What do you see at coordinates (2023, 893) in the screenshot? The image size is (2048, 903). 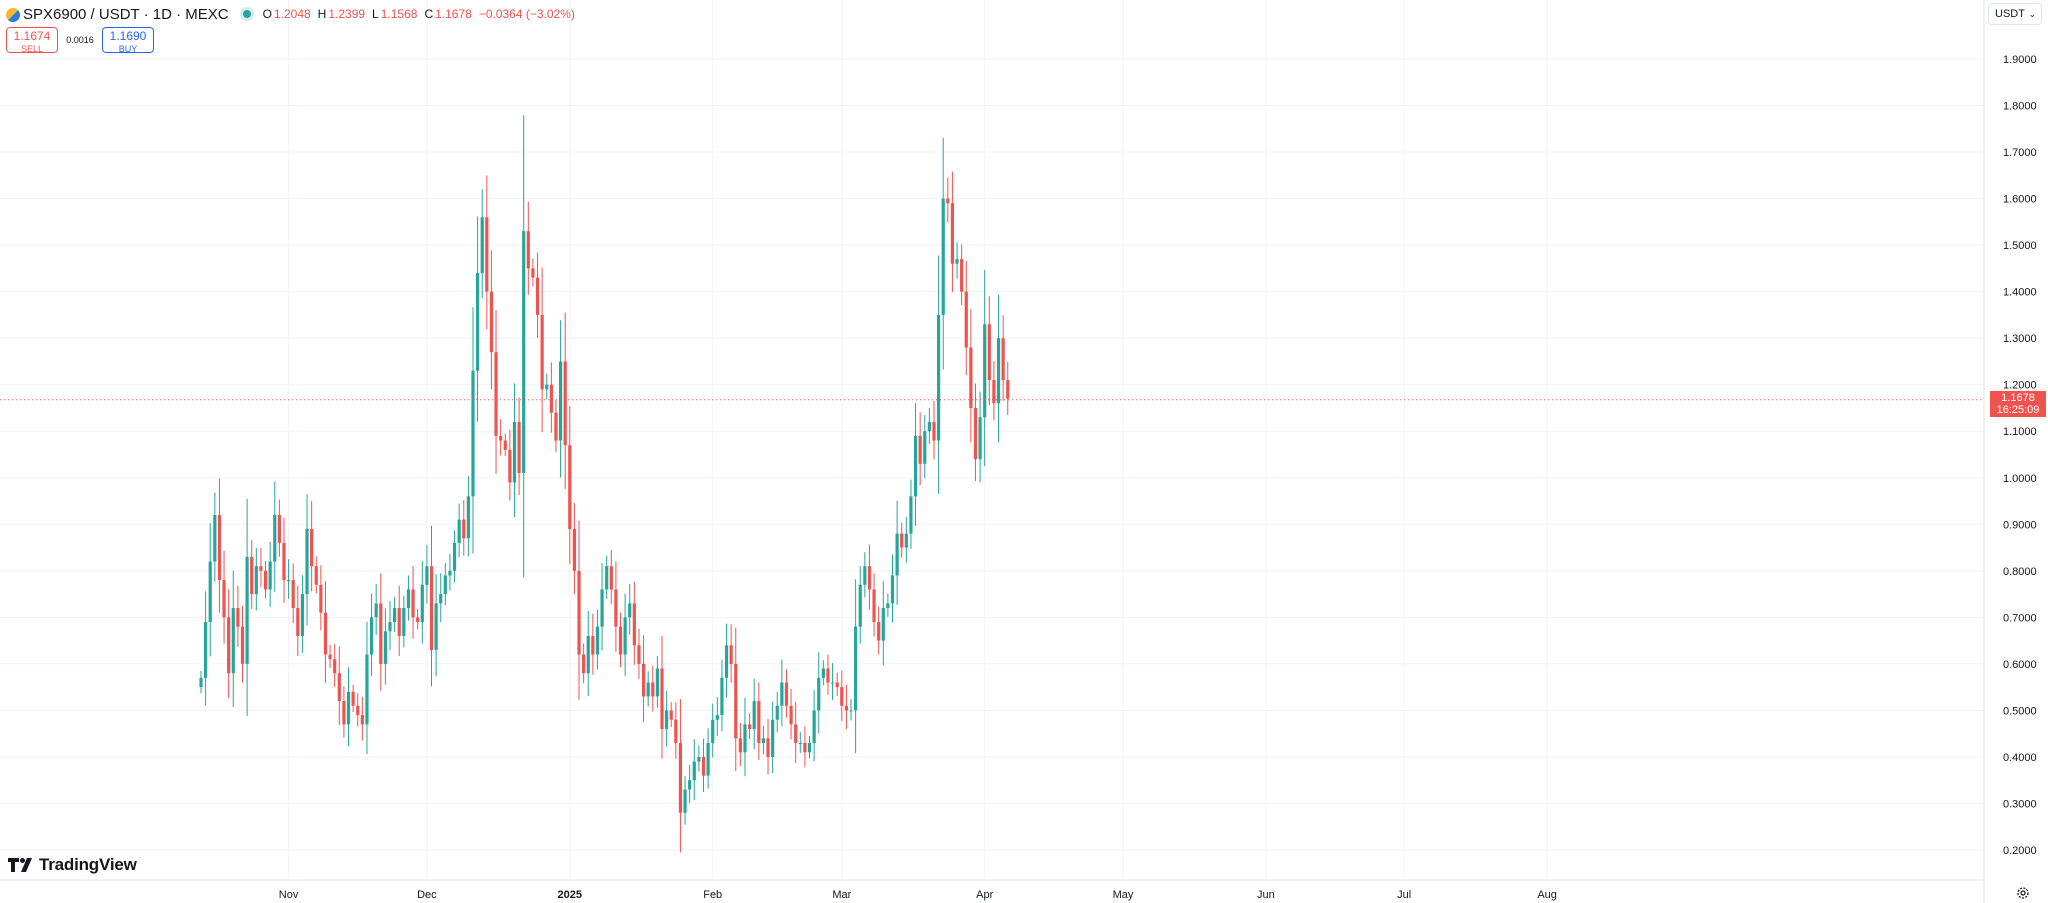 I see `gear-icon` at bounding box center [2023, 893].